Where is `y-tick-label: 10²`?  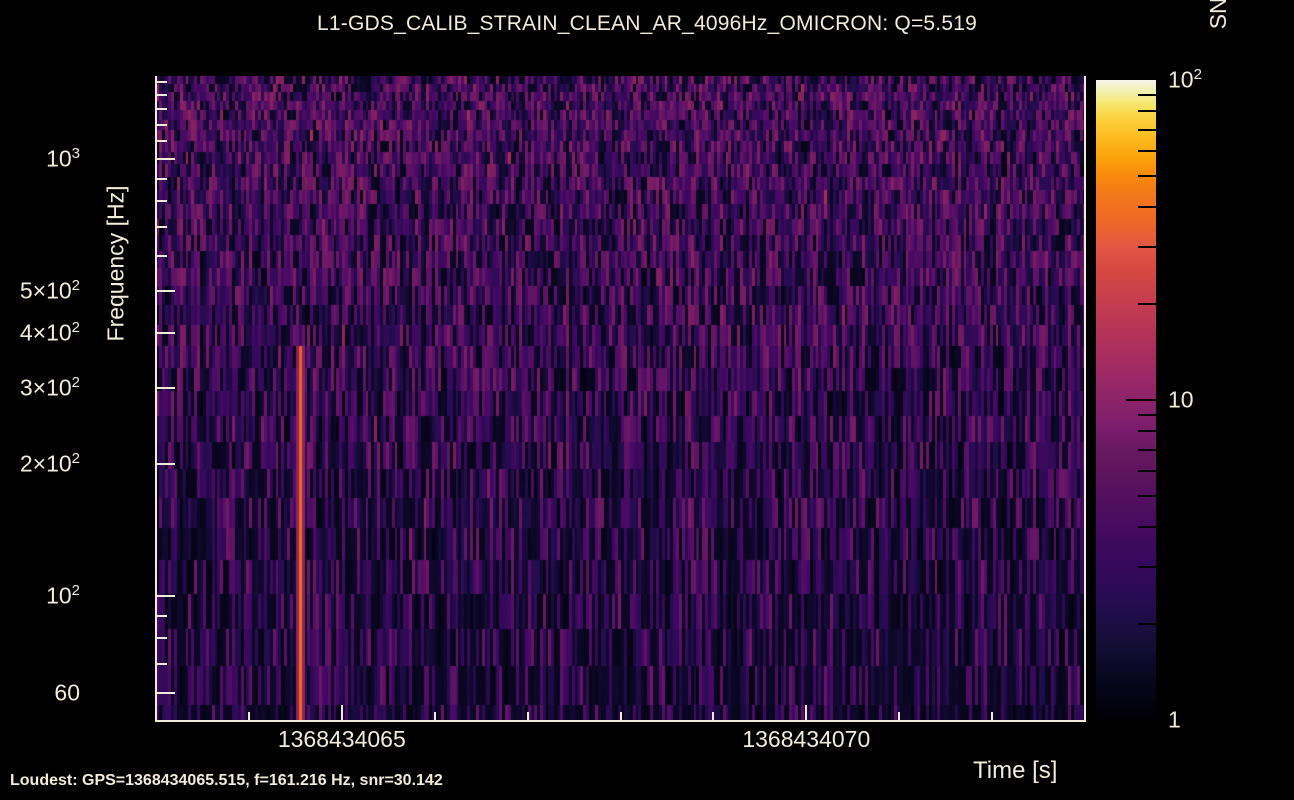 y-tick-label: 10² is located at coordinates (63, 595).